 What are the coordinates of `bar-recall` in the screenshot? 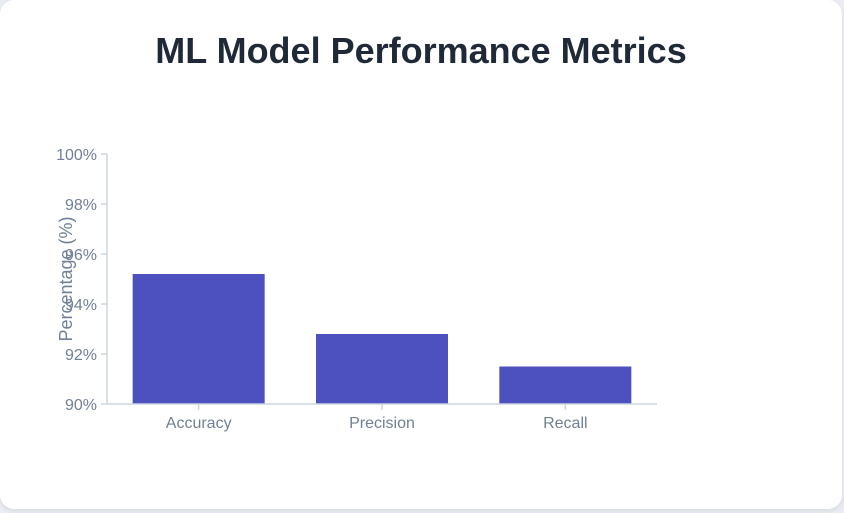 It's located at (565, 385).